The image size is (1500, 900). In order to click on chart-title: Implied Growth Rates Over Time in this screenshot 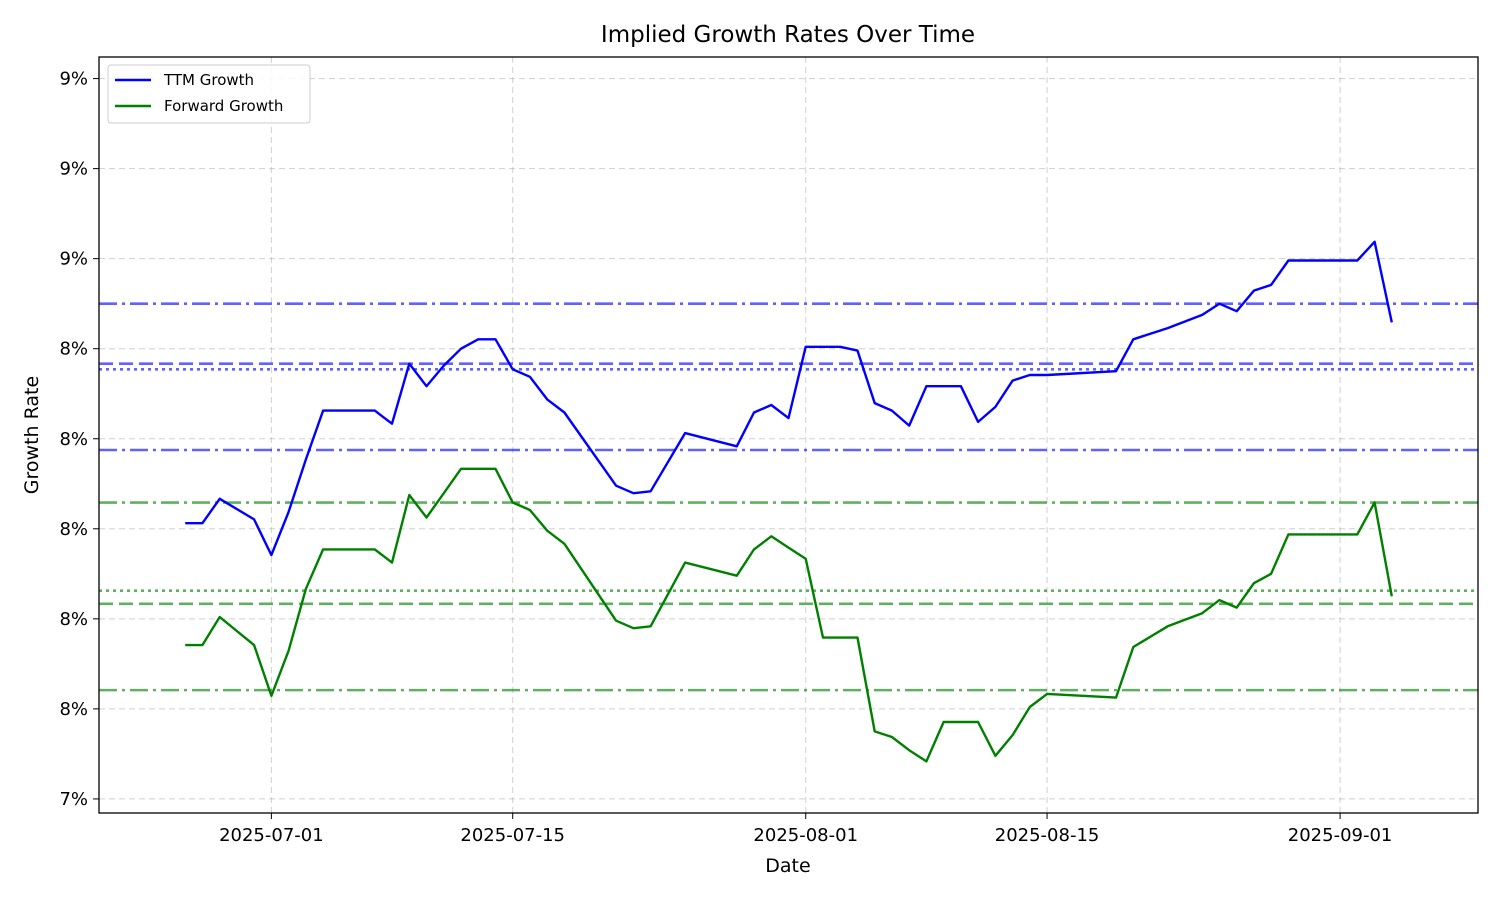, I will do `click(788, 35)`.